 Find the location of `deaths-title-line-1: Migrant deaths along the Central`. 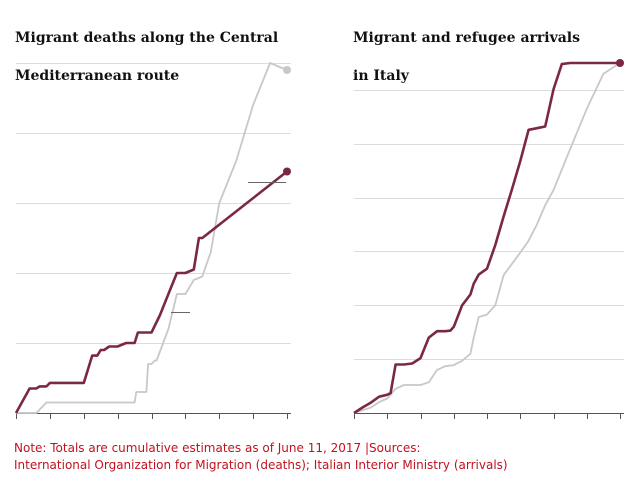

deaths-title-line-1: Migrant deaths along the Central is located at coordinates (147, 38).